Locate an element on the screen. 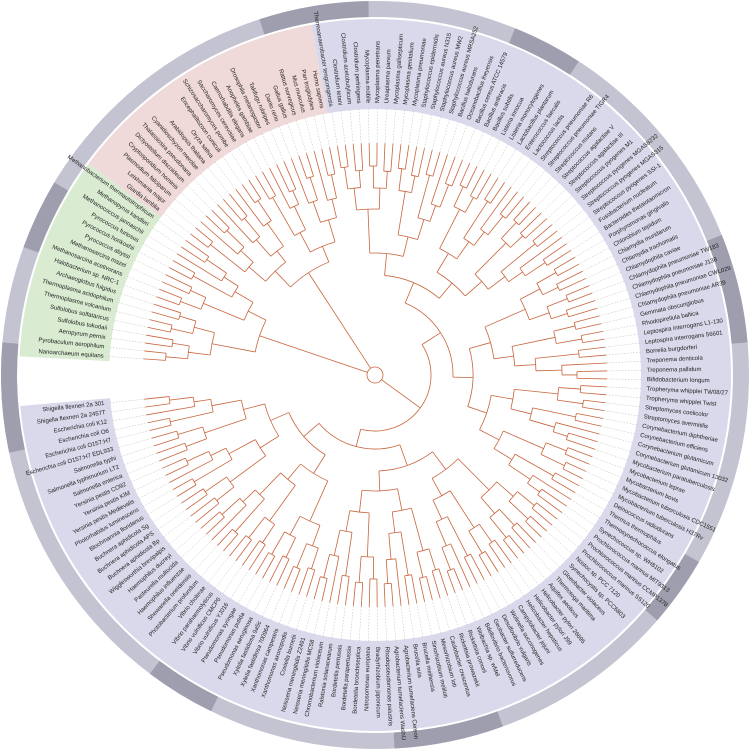  clade-sector is located at coordinates (90, 262).